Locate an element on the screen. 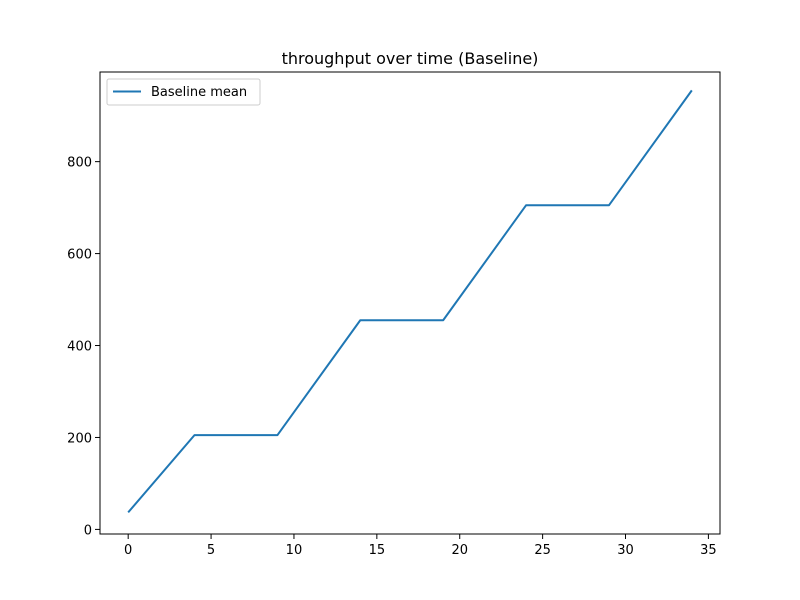 This screenshot has width=800, height=600. x-tick-label: 15 is located at coordinates (377, 550).